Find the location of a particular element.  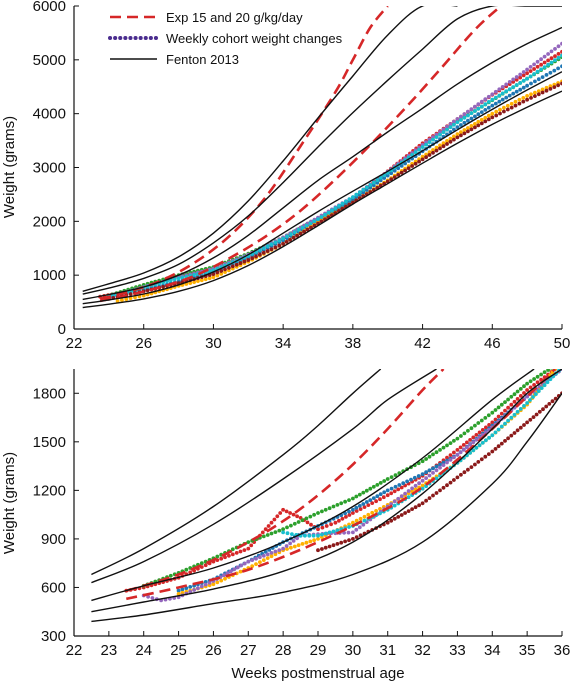

y-tick-label: 900 is located at coordinates (53, 539).